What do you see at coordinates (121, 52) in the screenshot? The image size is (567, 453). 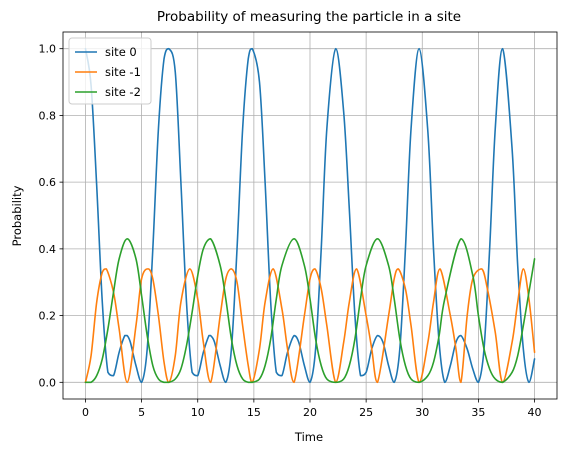 I see `legend-label-0: site 0` at bounding box center [121, 52].